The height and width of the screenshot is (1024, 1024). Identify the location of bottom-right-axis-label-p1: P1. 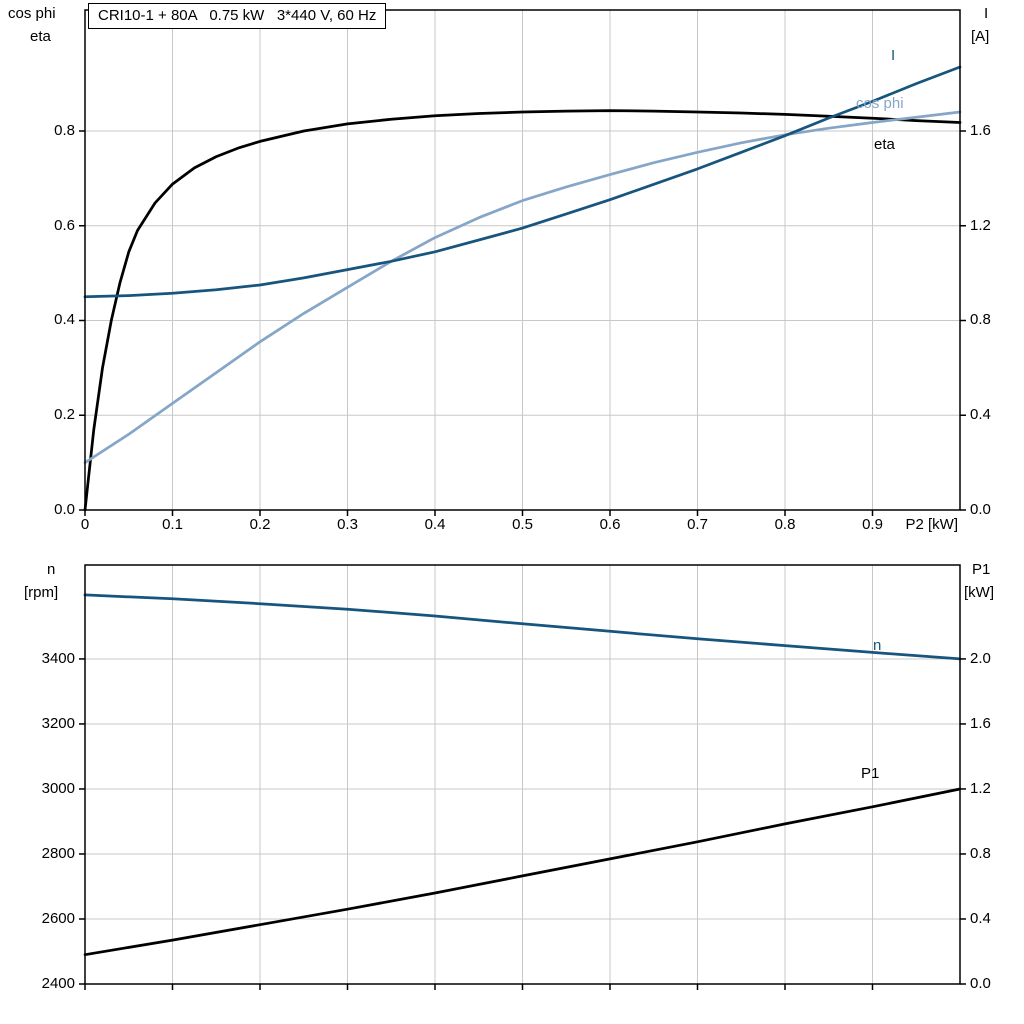
(981, 569).